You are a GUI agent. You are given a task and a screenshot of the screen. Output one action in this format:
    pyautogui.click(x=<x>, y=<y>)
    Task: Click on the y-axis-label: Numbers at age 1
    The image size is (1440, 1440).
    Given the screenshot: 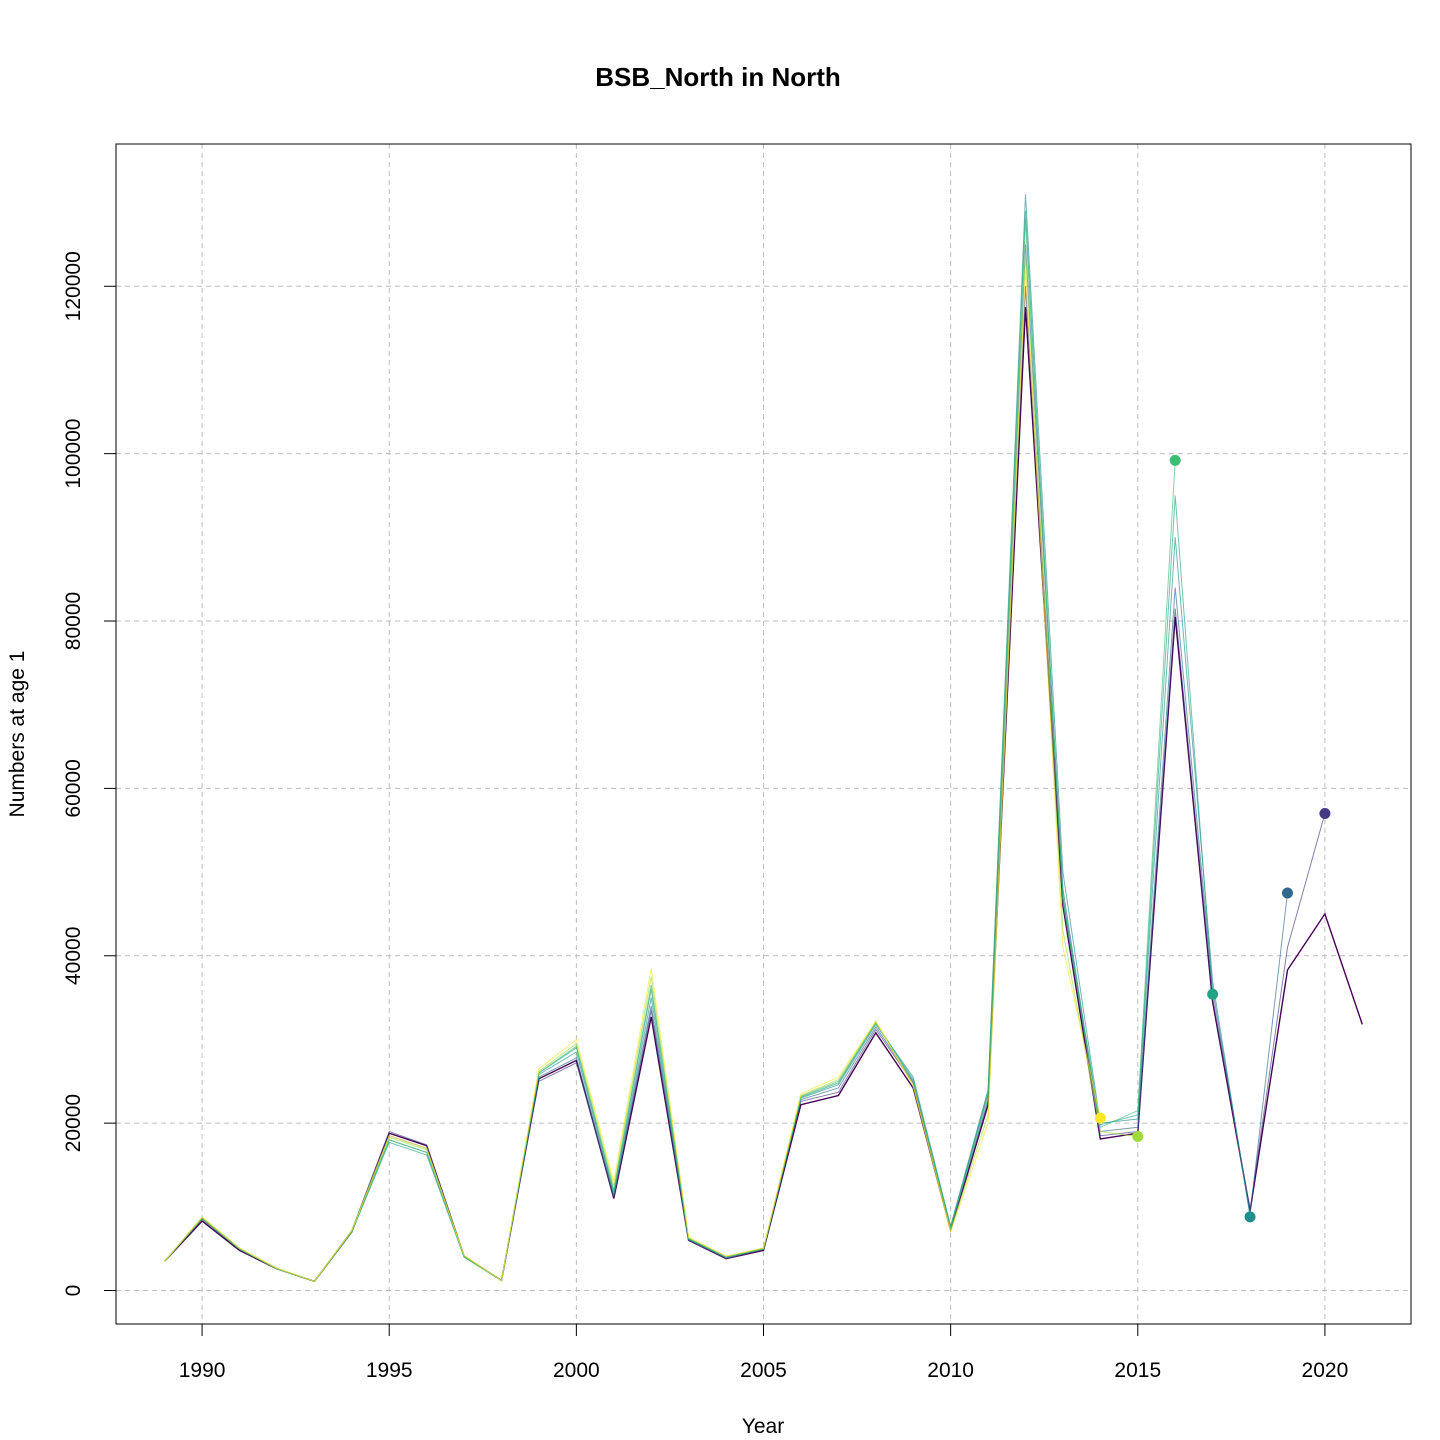 What is the action you would take?
    pyautogui.click(x=17, y=734)
    